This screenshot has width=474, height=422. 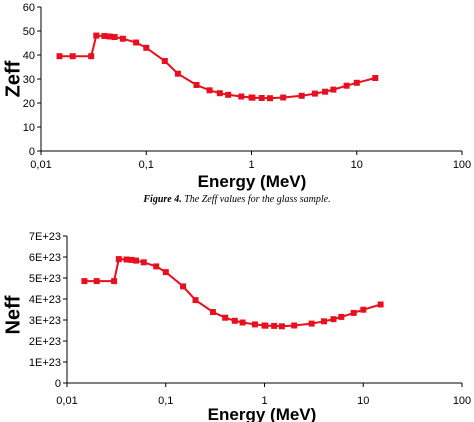 What do you see at coordinates (29, 56) in the screenshot?
I see `y-tick-label: 40` at bounding box center [29, 56].